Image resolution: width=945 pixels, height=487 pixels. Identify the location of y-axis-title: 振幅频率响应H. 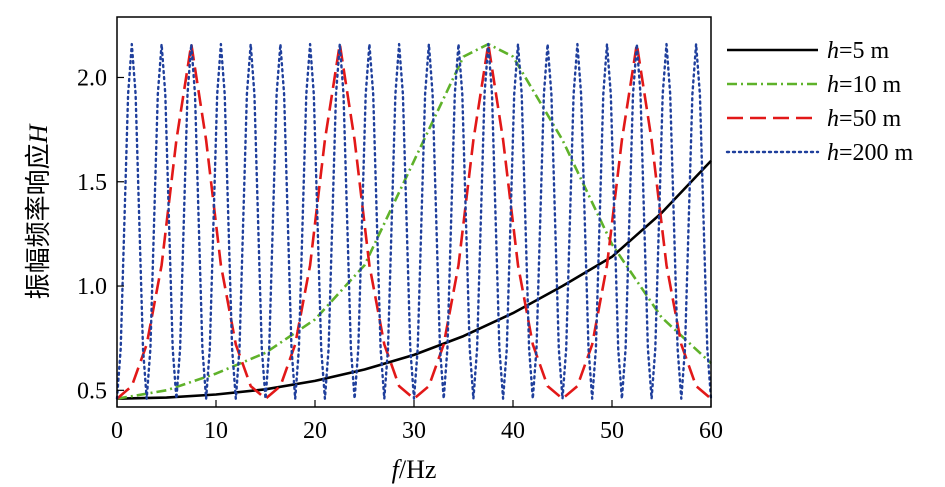
(38, 211).